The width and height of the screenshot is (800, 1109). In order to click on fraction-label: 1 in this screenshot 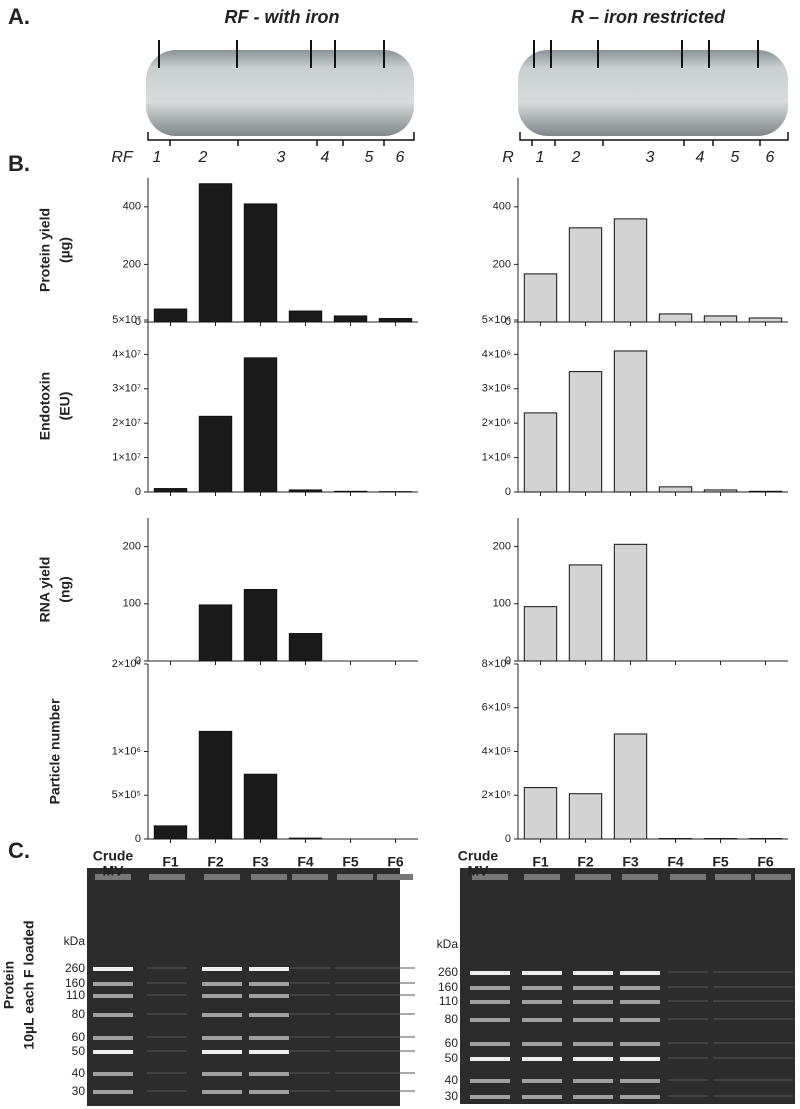, I will do `click(540, 157)`.